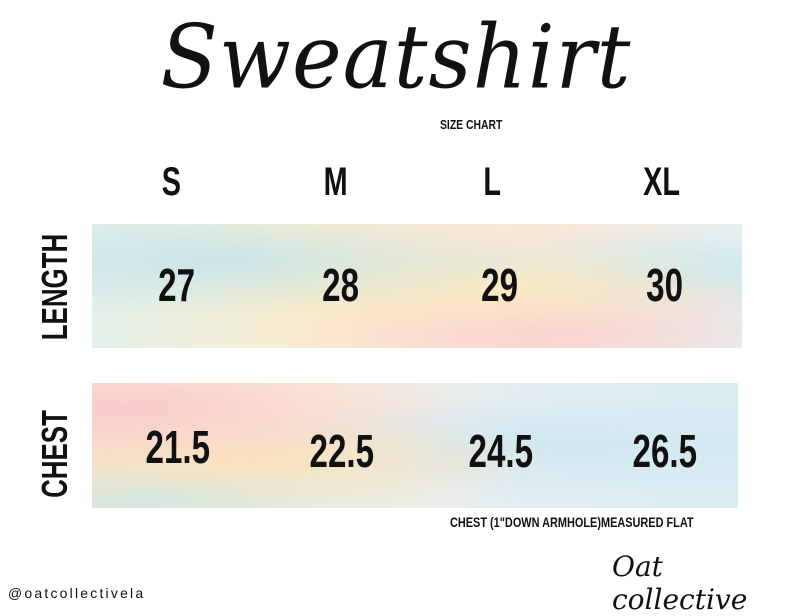 The height and width of the screenshot is (616, 792). Describe the element at coordinates (572, 522) in the screenshot. I see `measurement-note: CHEST (1"DOWN ARMHOLE)MEASURED FLAT` at that location.